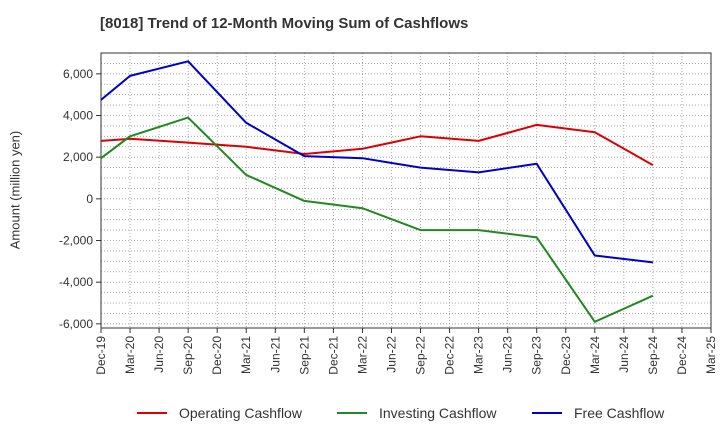 The image size is (720, 440). Describe the element at coordinates (188, 355) in the screenshot. I see `x-tick-label: Sep-20` at that location.